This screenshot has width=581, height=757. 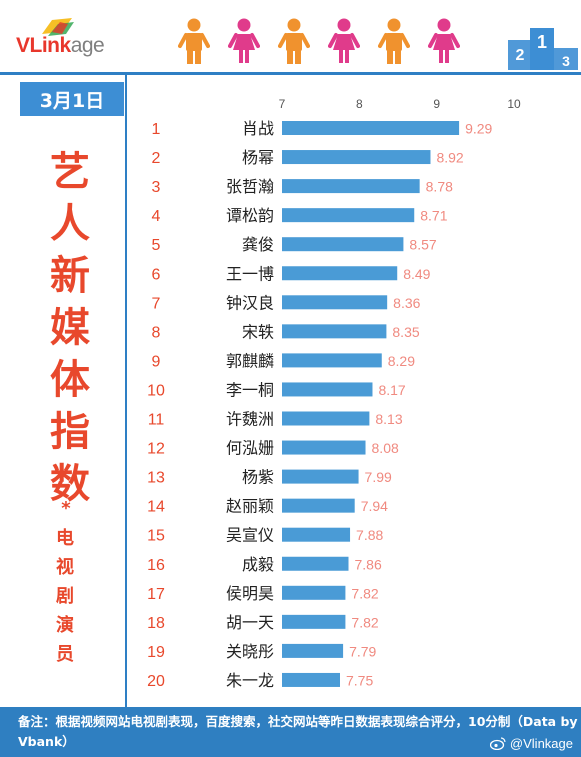 I want to click on value-label: 8.17, so click(x=391, y=390).